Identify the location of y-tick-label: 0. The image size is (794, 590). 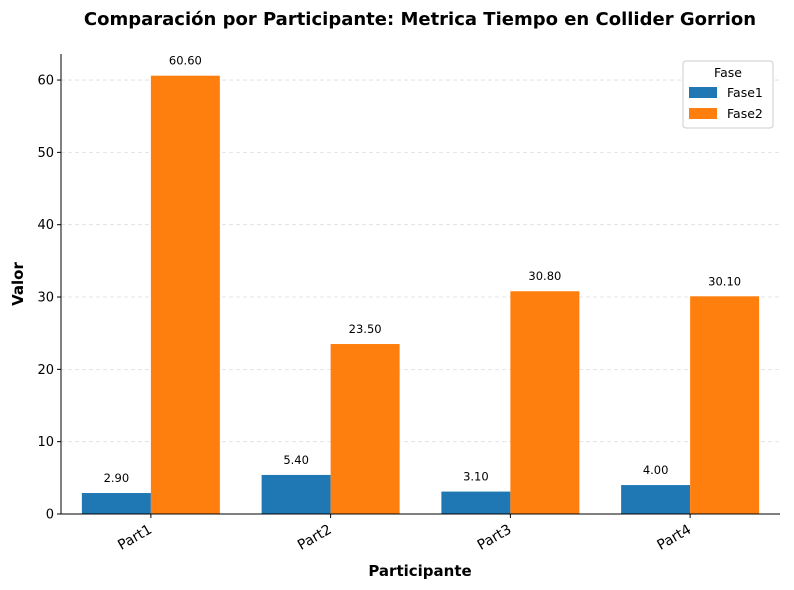
(50, 515).